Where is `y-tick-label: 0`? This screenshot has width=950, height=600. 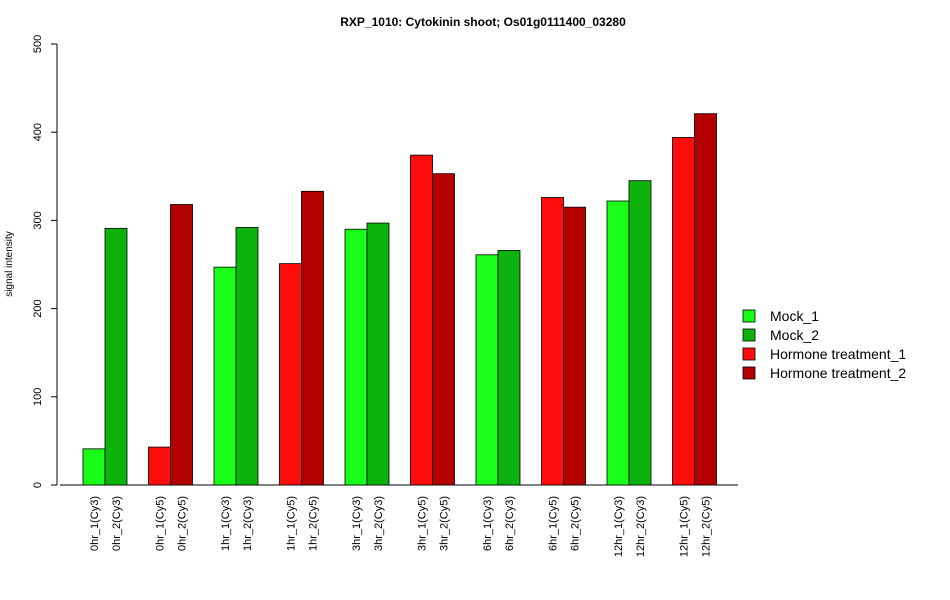 y-tick-label: 0 is located at coordinates (38, 485).